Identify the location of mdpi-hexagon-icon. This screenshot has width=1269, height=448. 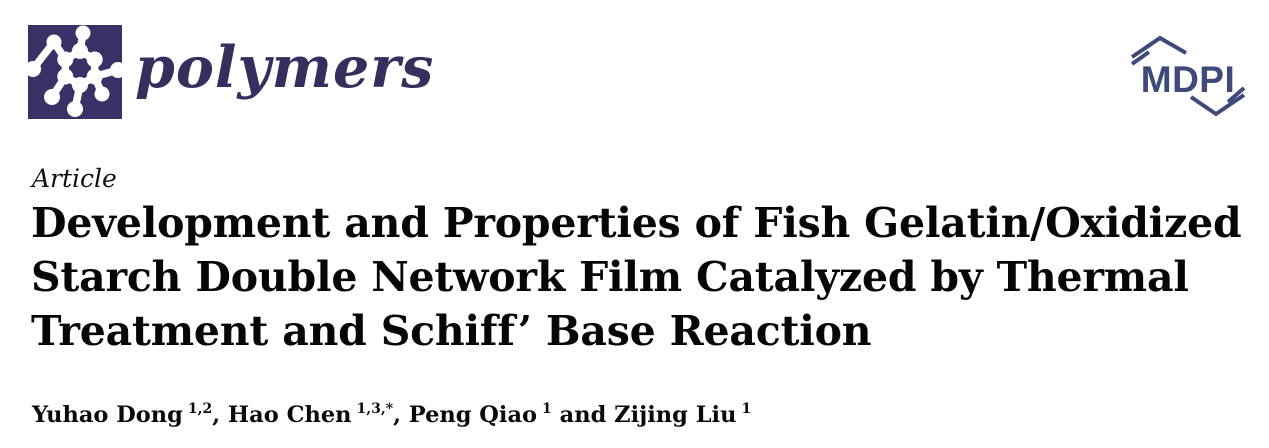
(1188, 76).